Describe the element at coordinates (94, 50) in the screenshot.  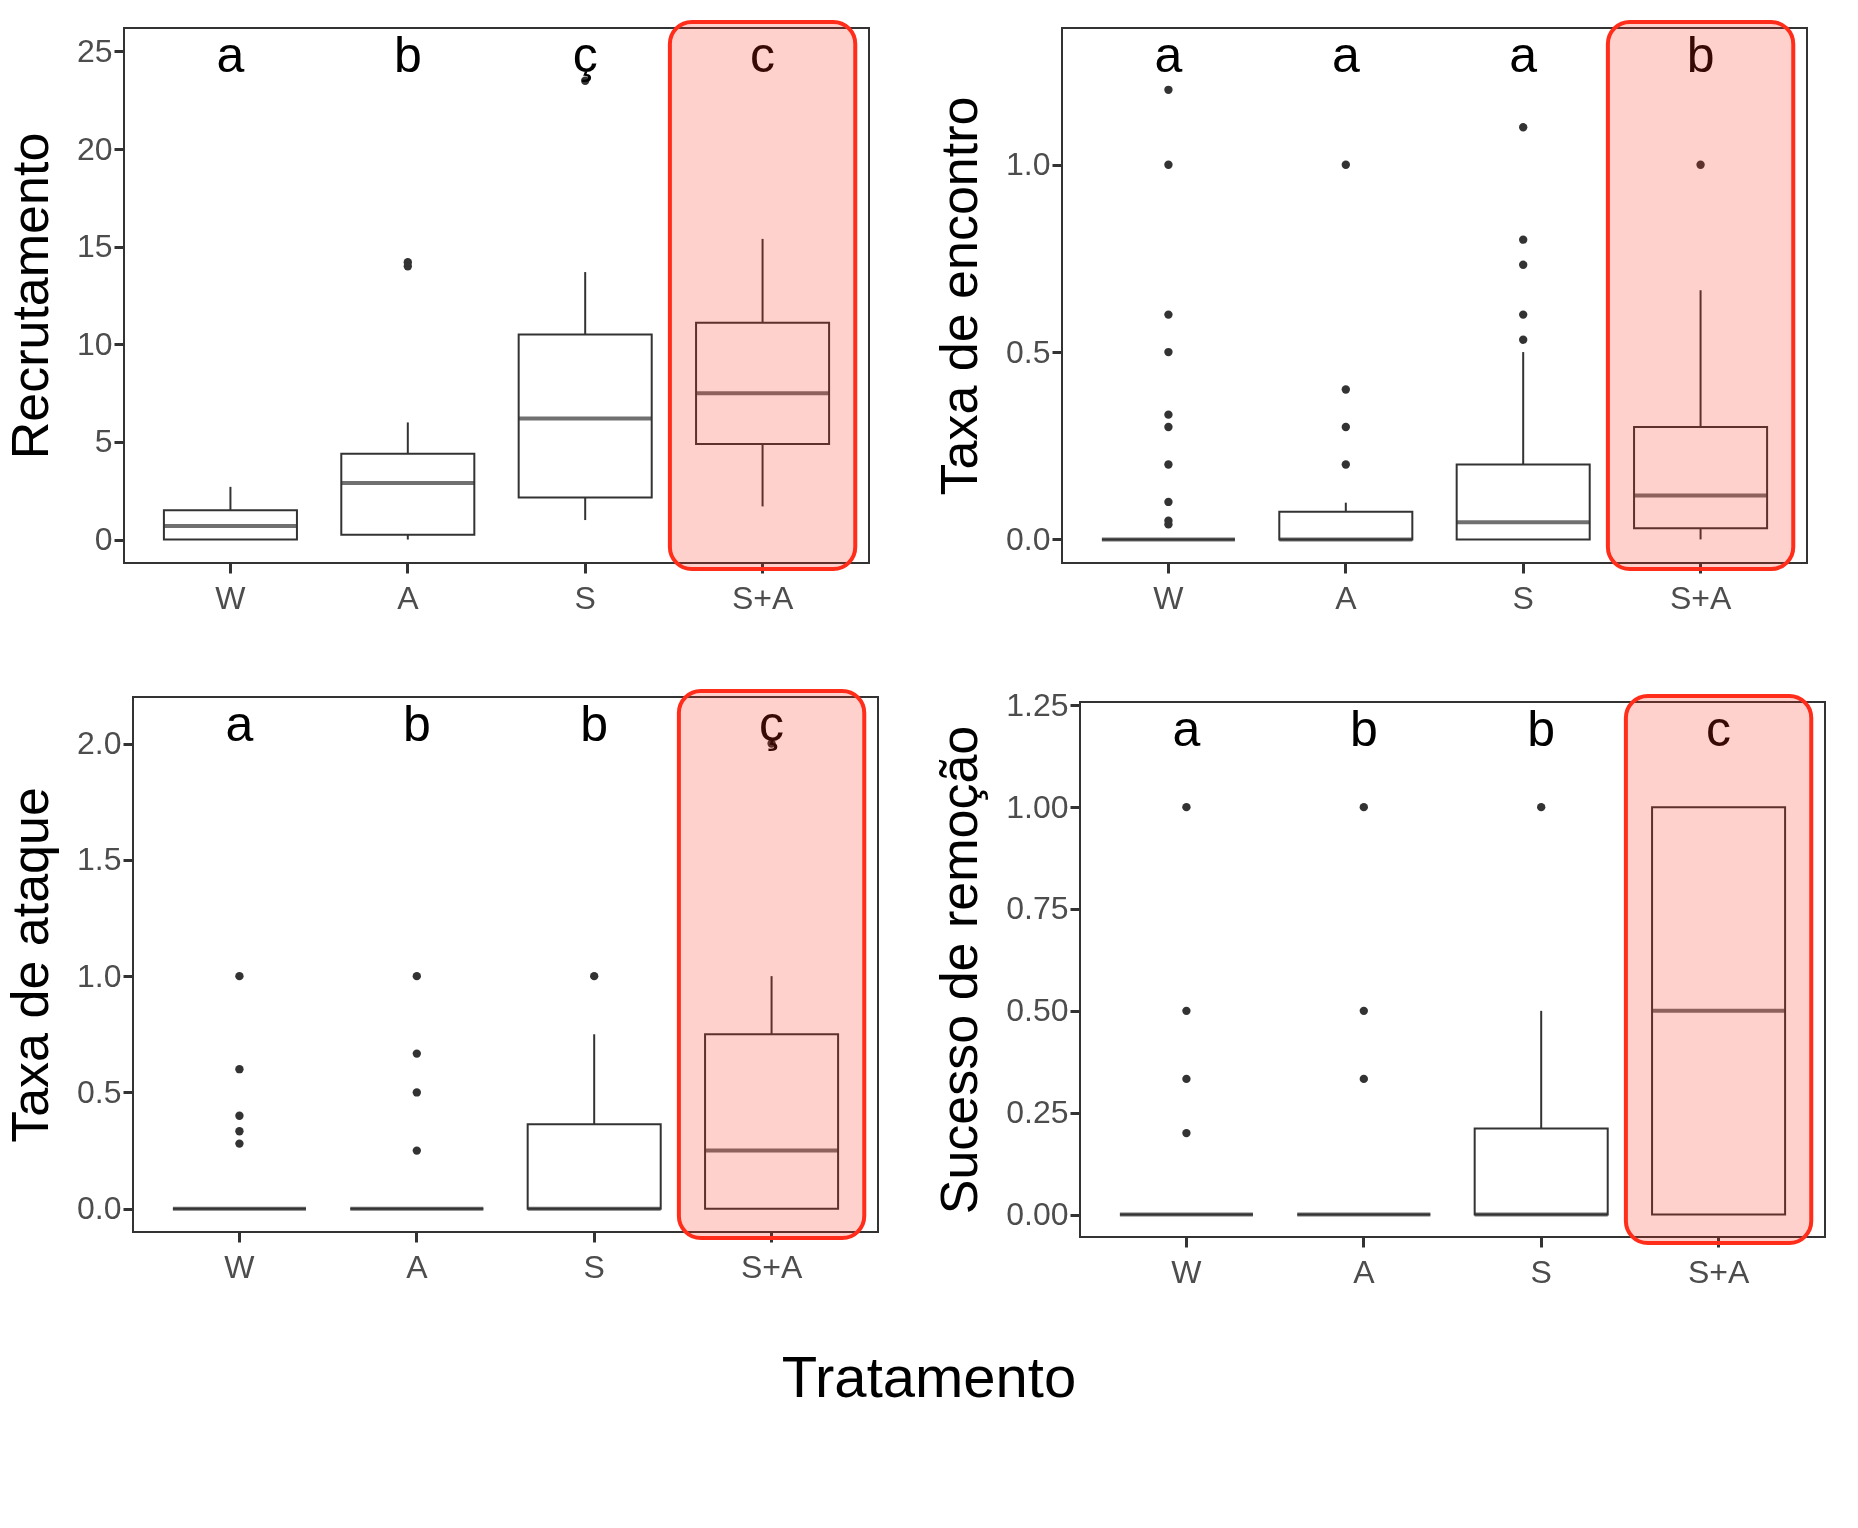
I see `y-tick-label: 25` at that location.